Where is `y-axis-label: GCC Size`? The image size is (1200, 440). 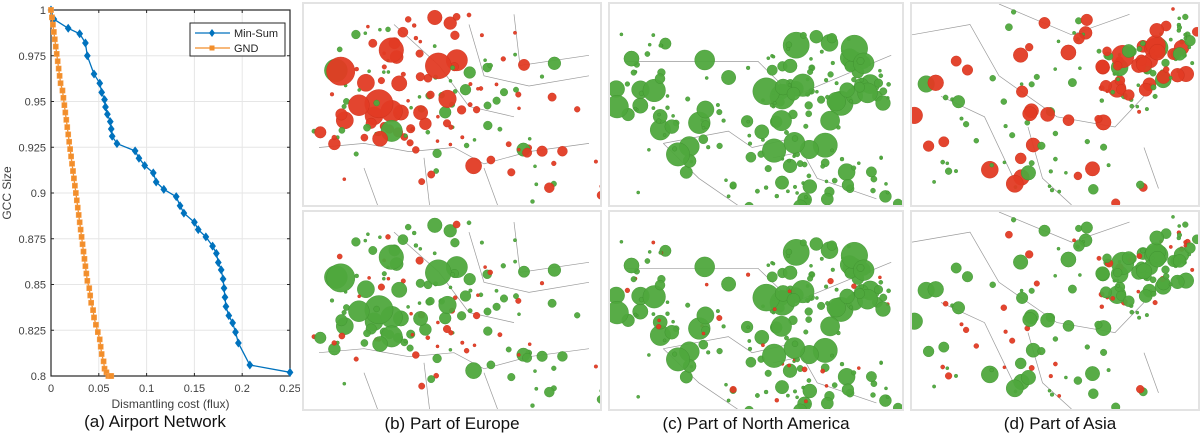
y-axis-label: GCC Size is located at coordinates (7, 193).